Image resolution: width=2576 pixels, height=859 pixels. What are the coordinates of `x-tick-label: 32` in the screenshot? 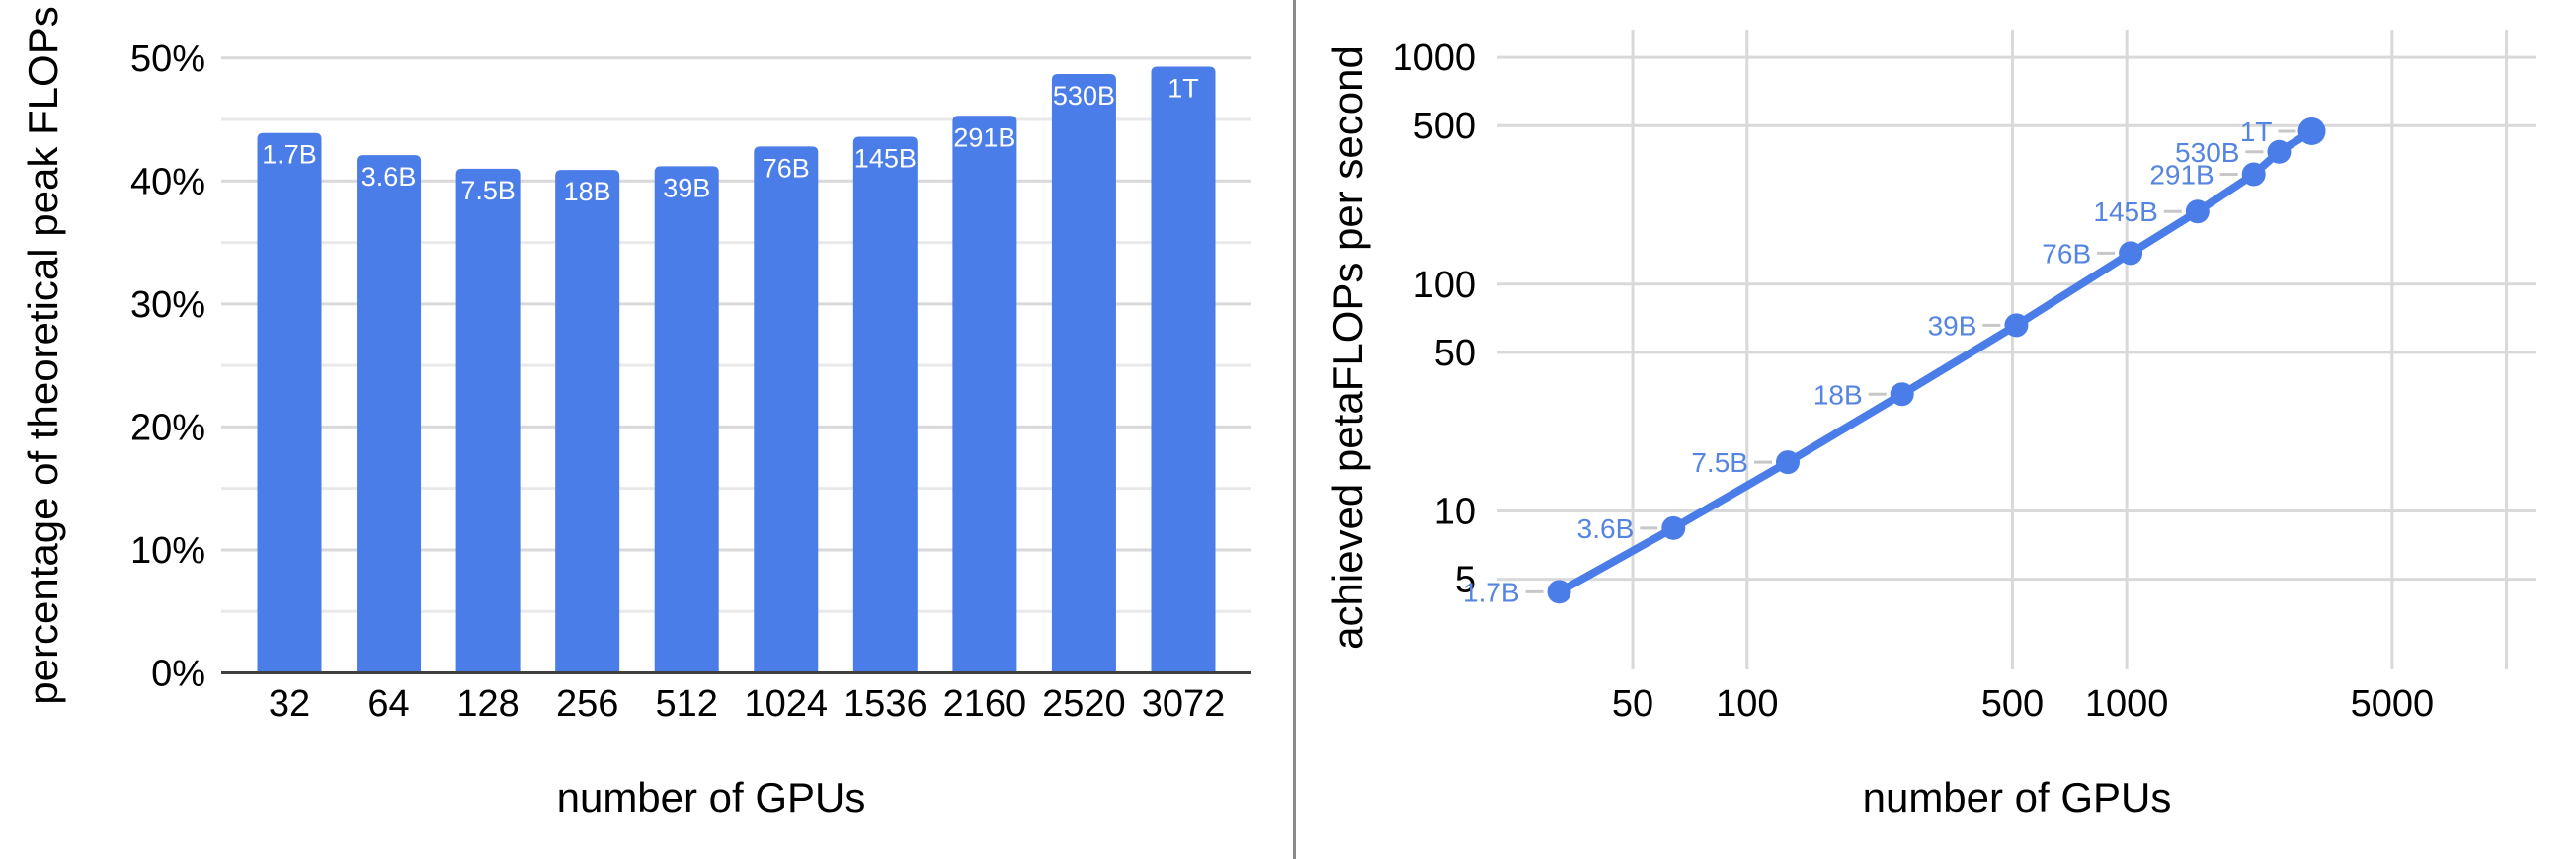 It's located at (289, 704).